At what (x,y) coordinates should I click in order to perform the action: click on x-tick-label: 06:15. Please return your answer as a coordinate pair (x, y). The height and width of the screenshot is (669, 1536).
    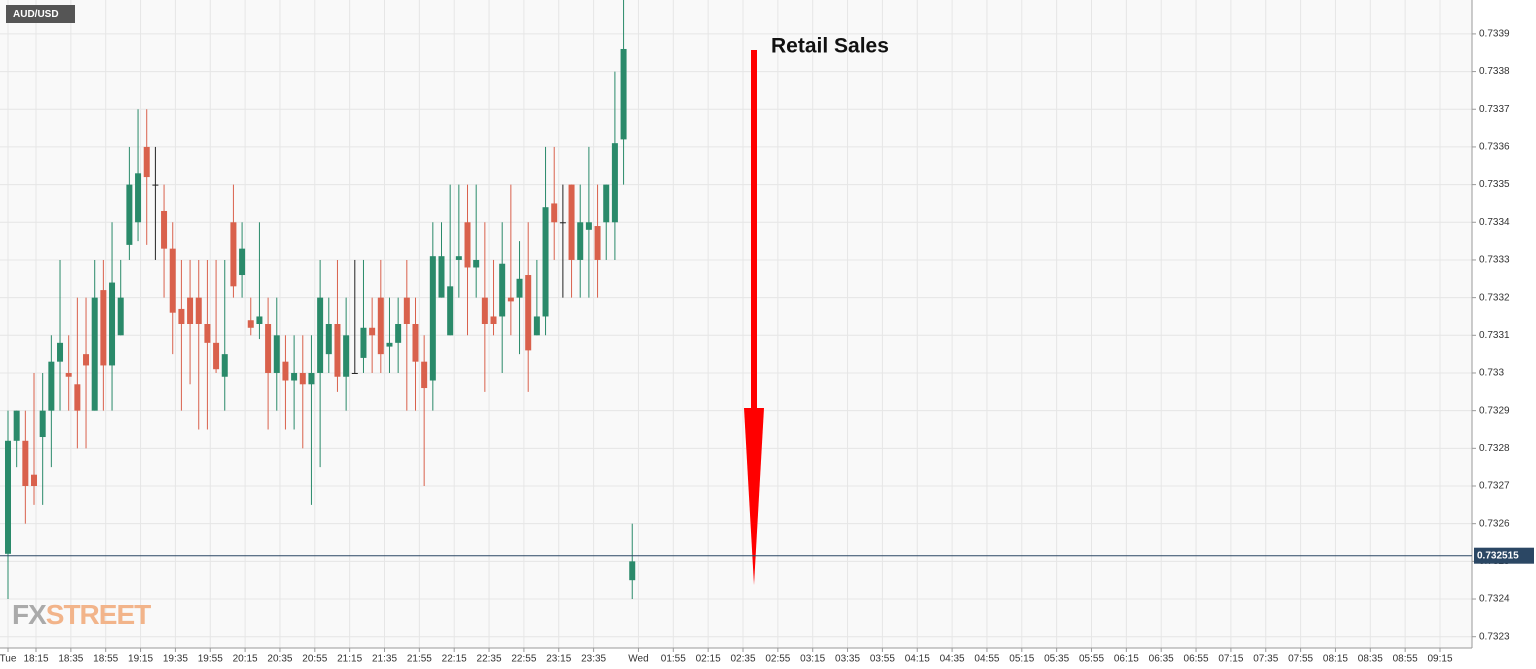
    Looking at the image, I should click on (1126, 659).